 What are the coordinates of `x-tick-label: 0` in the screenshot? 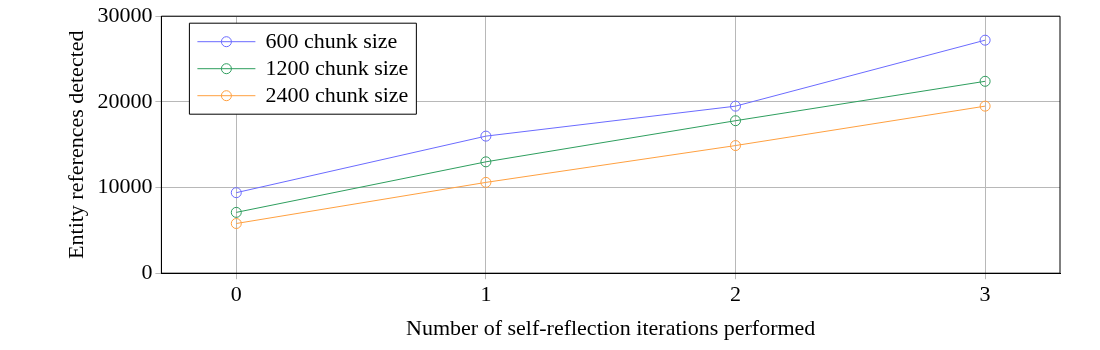 It's located at (236, 294).